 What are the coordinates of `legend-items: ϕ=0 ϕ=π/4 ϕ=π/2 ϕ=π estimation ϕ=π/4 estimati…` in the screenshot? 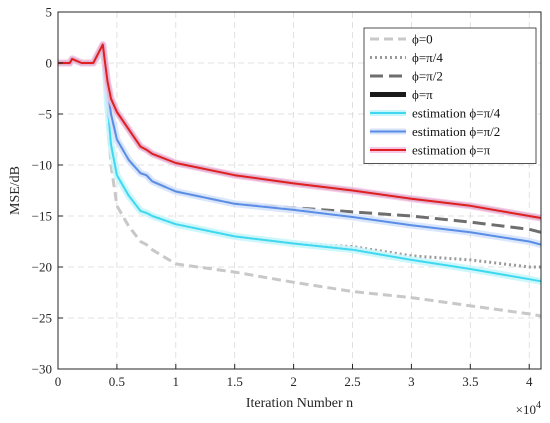 It's located at (435, 95).